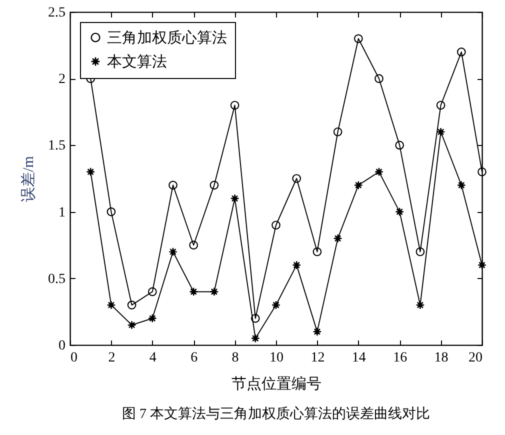 Image resolution: width=505 pixels, height=435 pixels. Describe the element at coordinates (441, 358) in the screenshot. I see `x-tick-label: 18` at that location.